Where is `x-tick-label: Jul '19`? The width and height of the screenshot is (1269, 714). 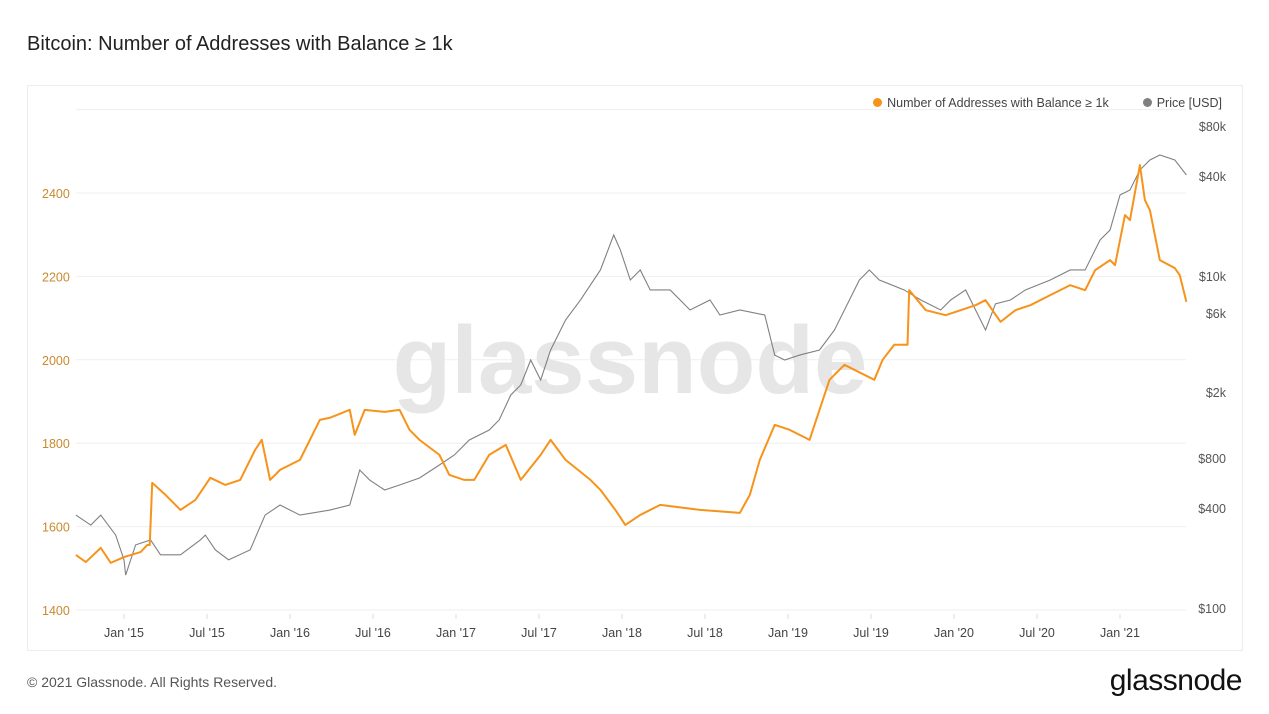 x-tick-label: Jul '19 is located at coordinates (871, 633).